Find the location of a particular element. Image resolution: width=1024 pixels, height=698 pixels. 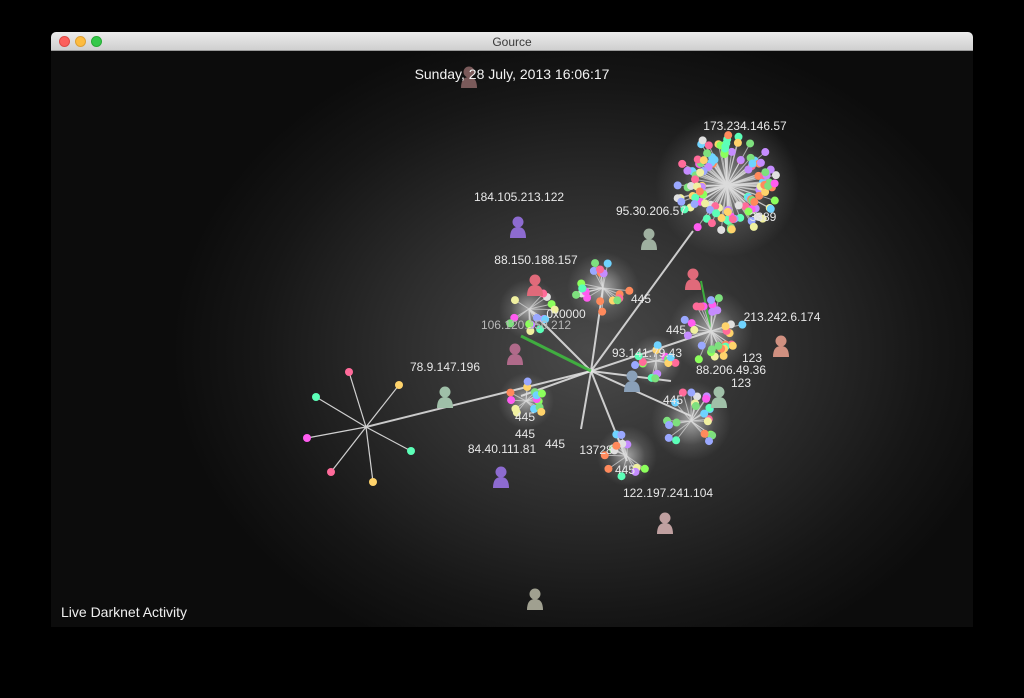

port-label: 3389 is located at coordinates (763, 217).